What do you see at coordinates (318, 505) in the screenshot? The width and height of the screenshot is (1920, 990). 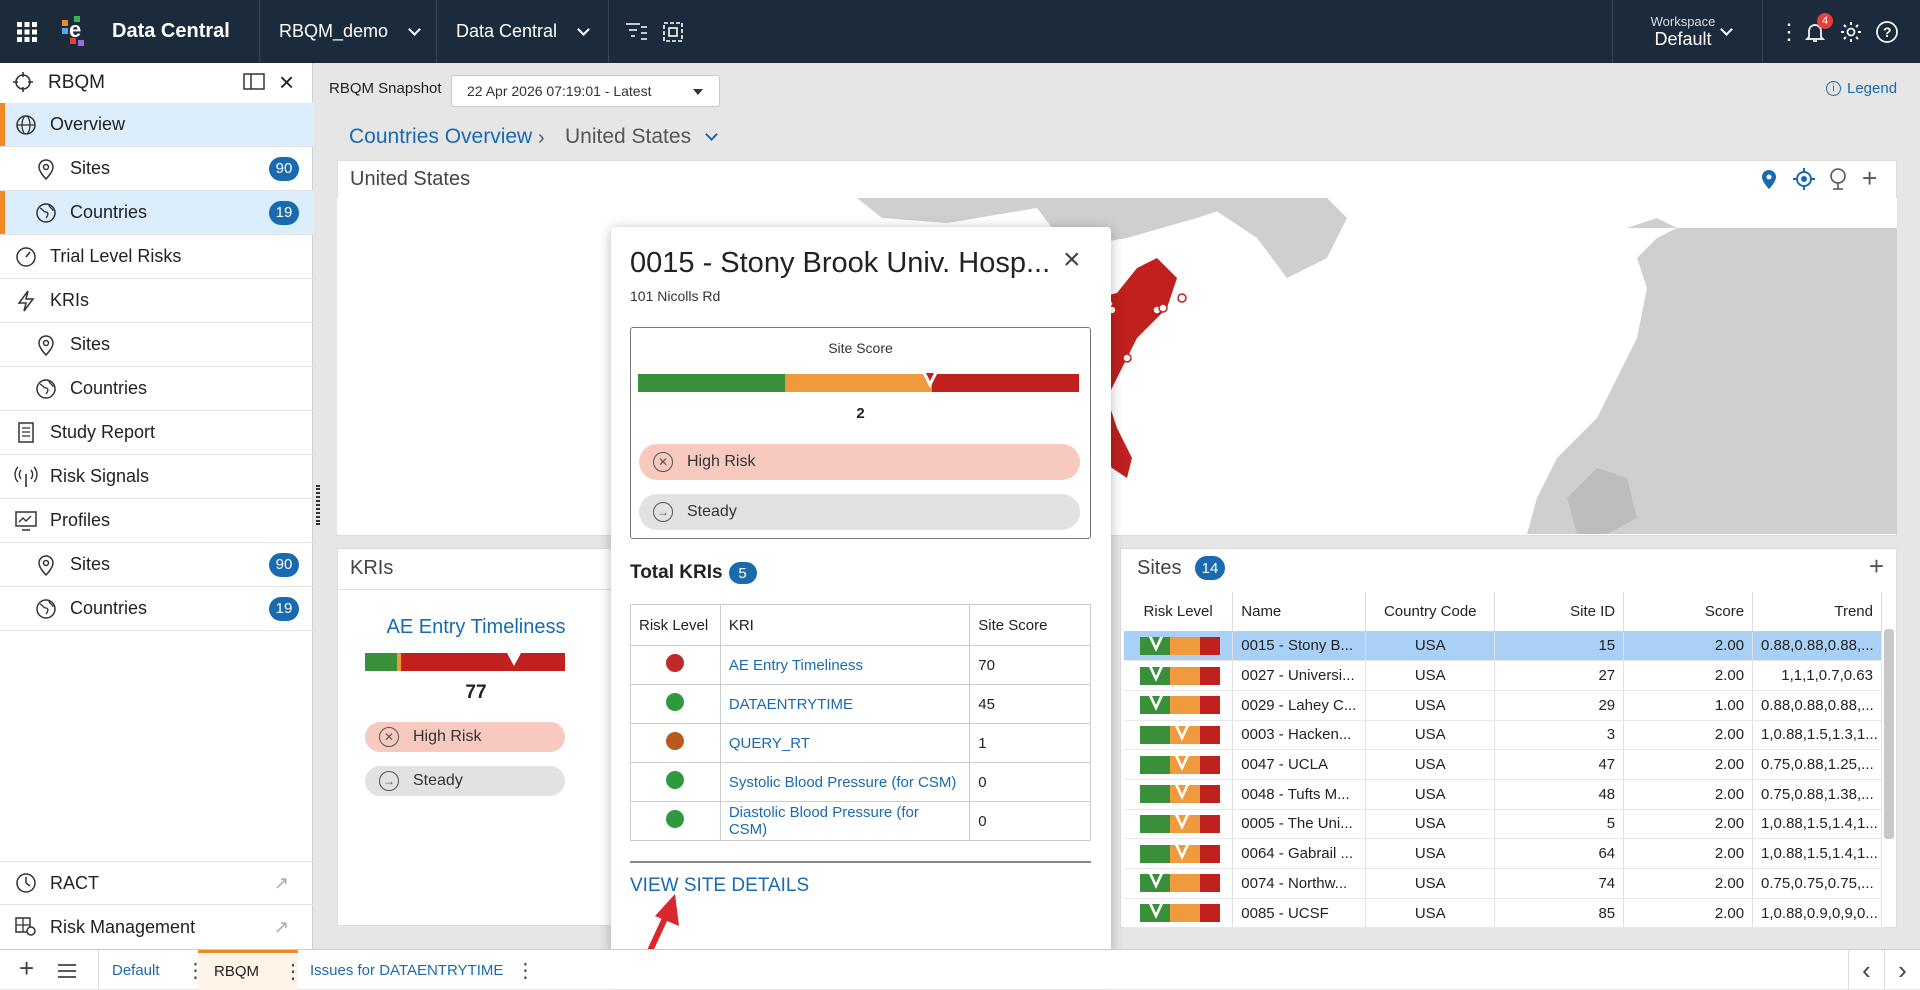 I see `resize-handle` at bounding box center [318, 505].